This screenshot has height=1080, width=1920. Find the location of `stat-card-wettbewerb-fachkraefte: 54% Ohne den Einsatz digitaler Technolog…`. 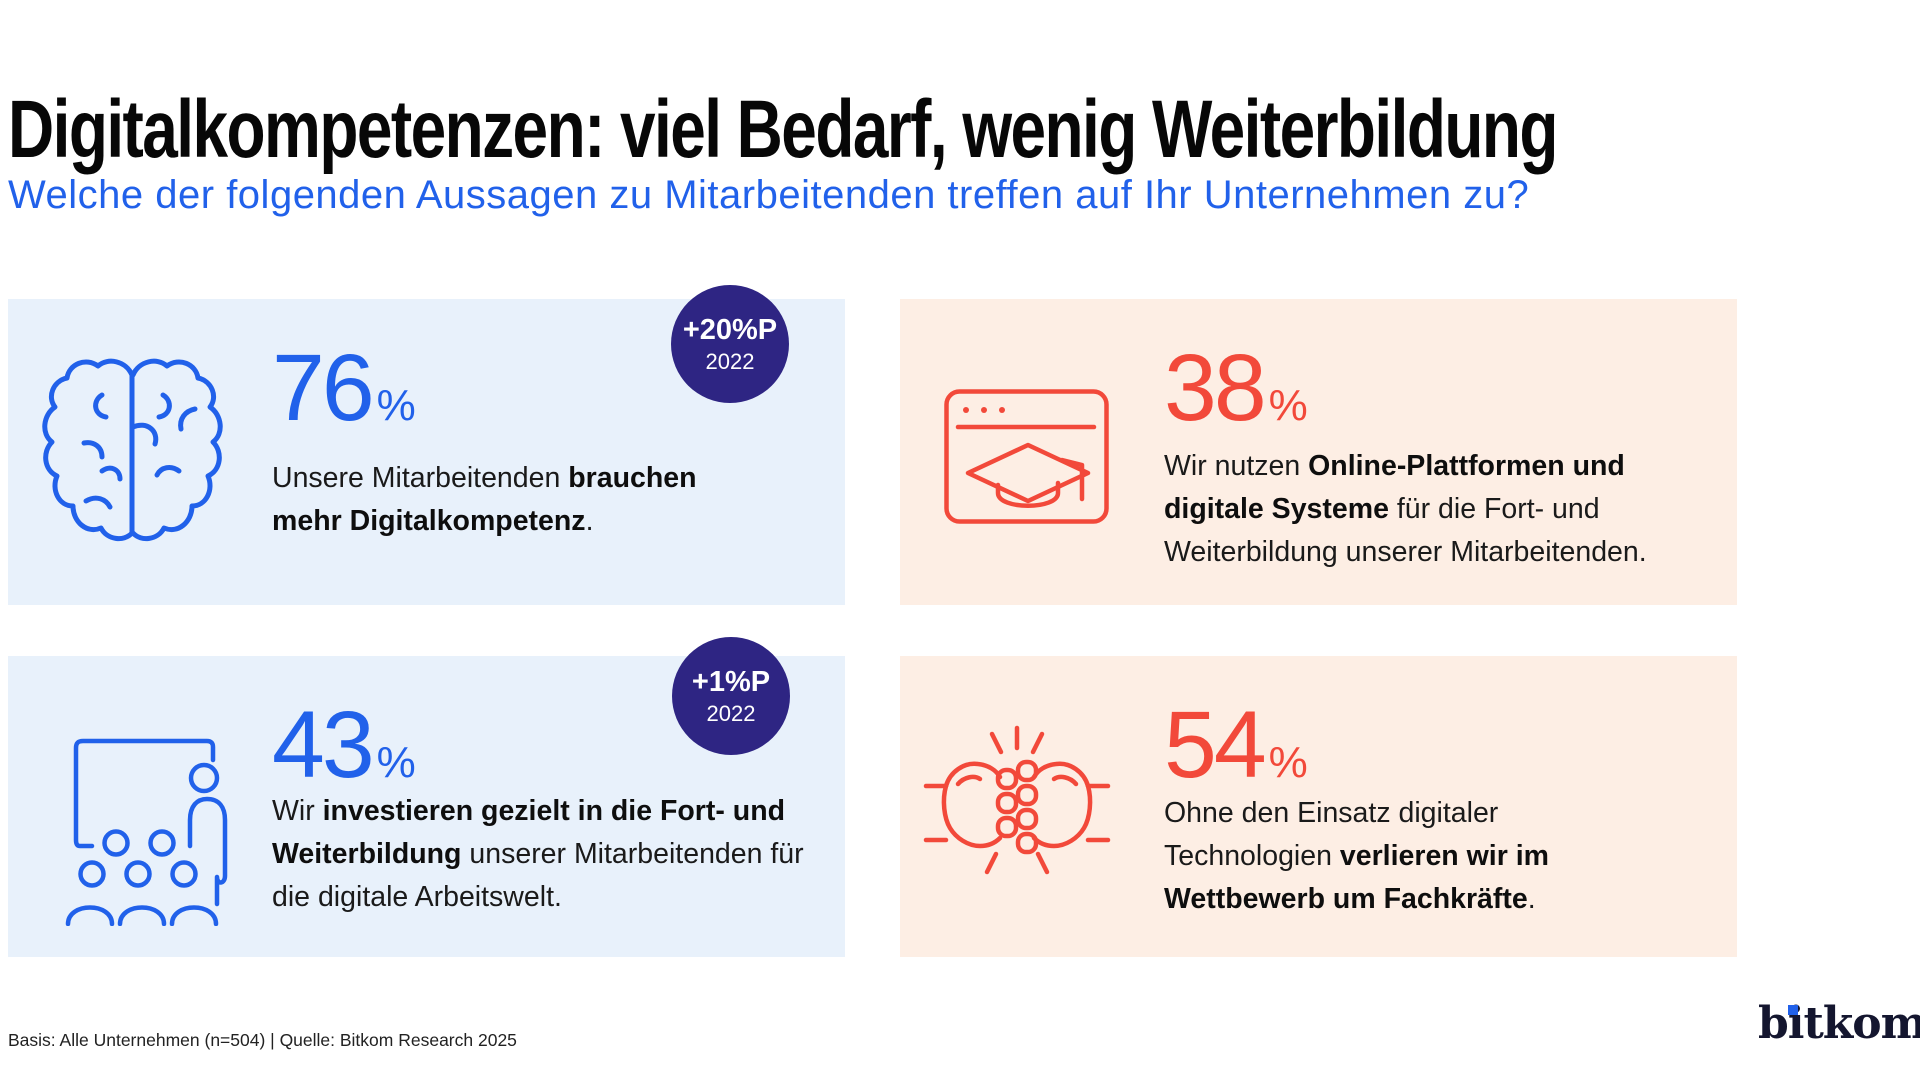

stat-card-wettbewerb-fachkraefte: 54% Ohne den Einsatz digitaler Technolog… is located at coordinates (1318, 806).